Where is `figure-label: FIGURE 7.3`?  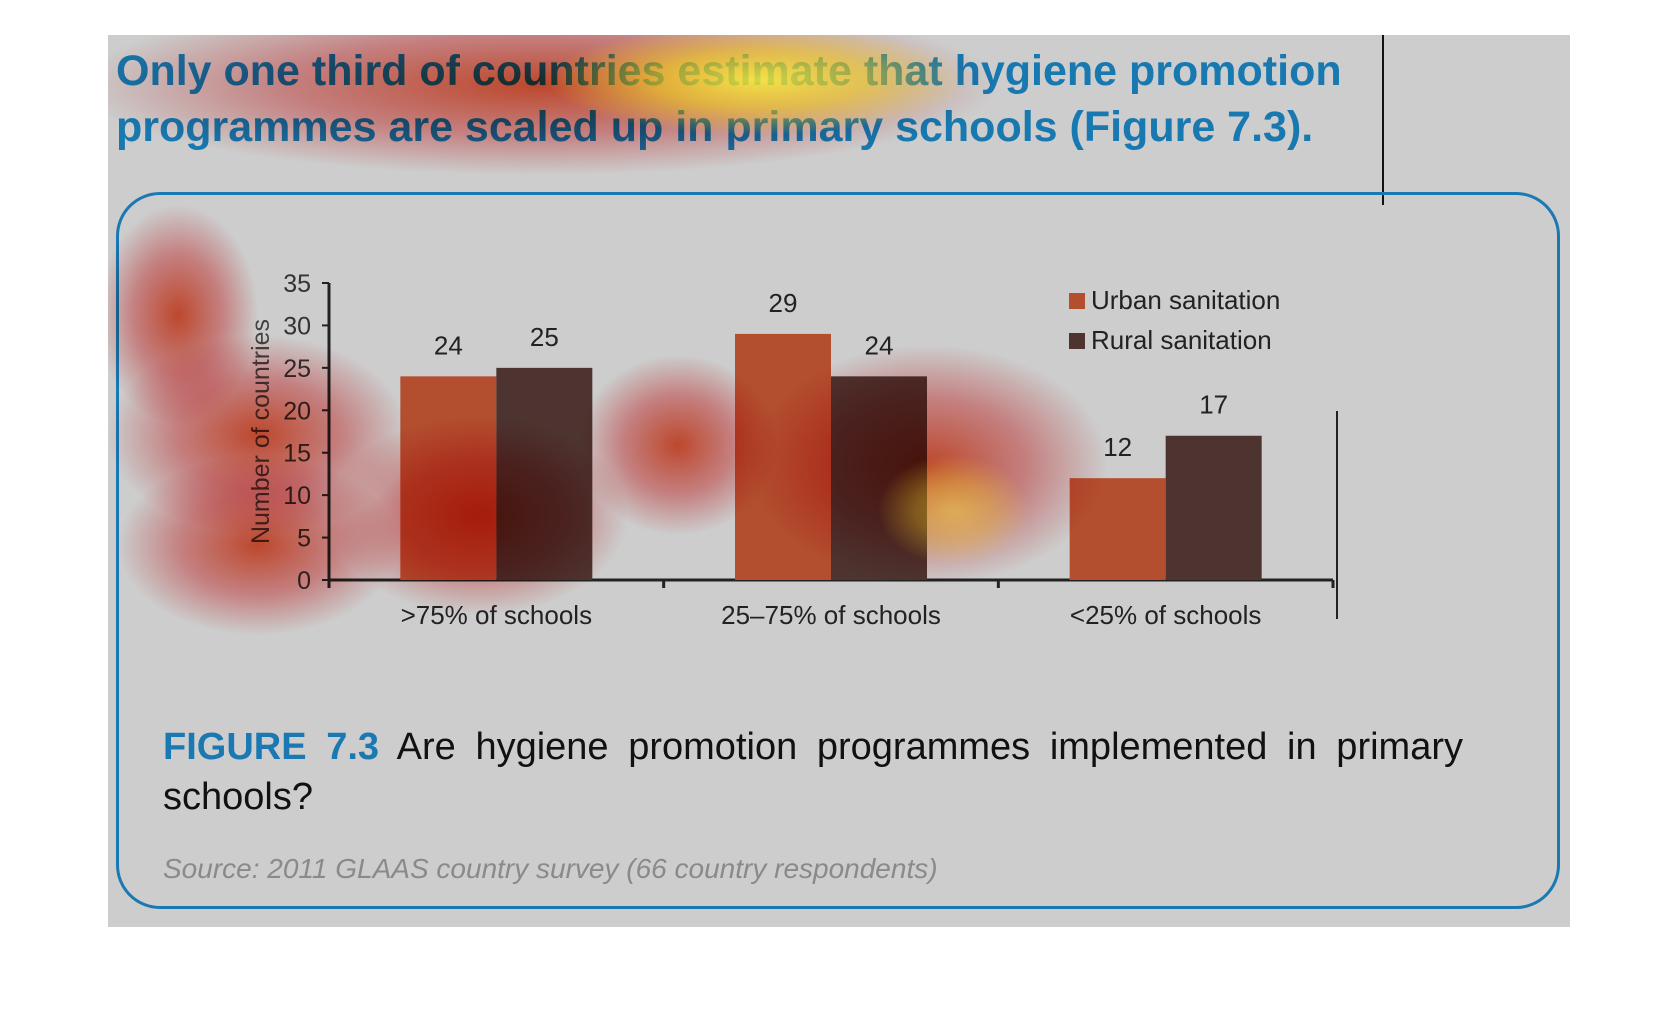
figure-label: FIGURE 7.3 is located at coordinates (271, 747).